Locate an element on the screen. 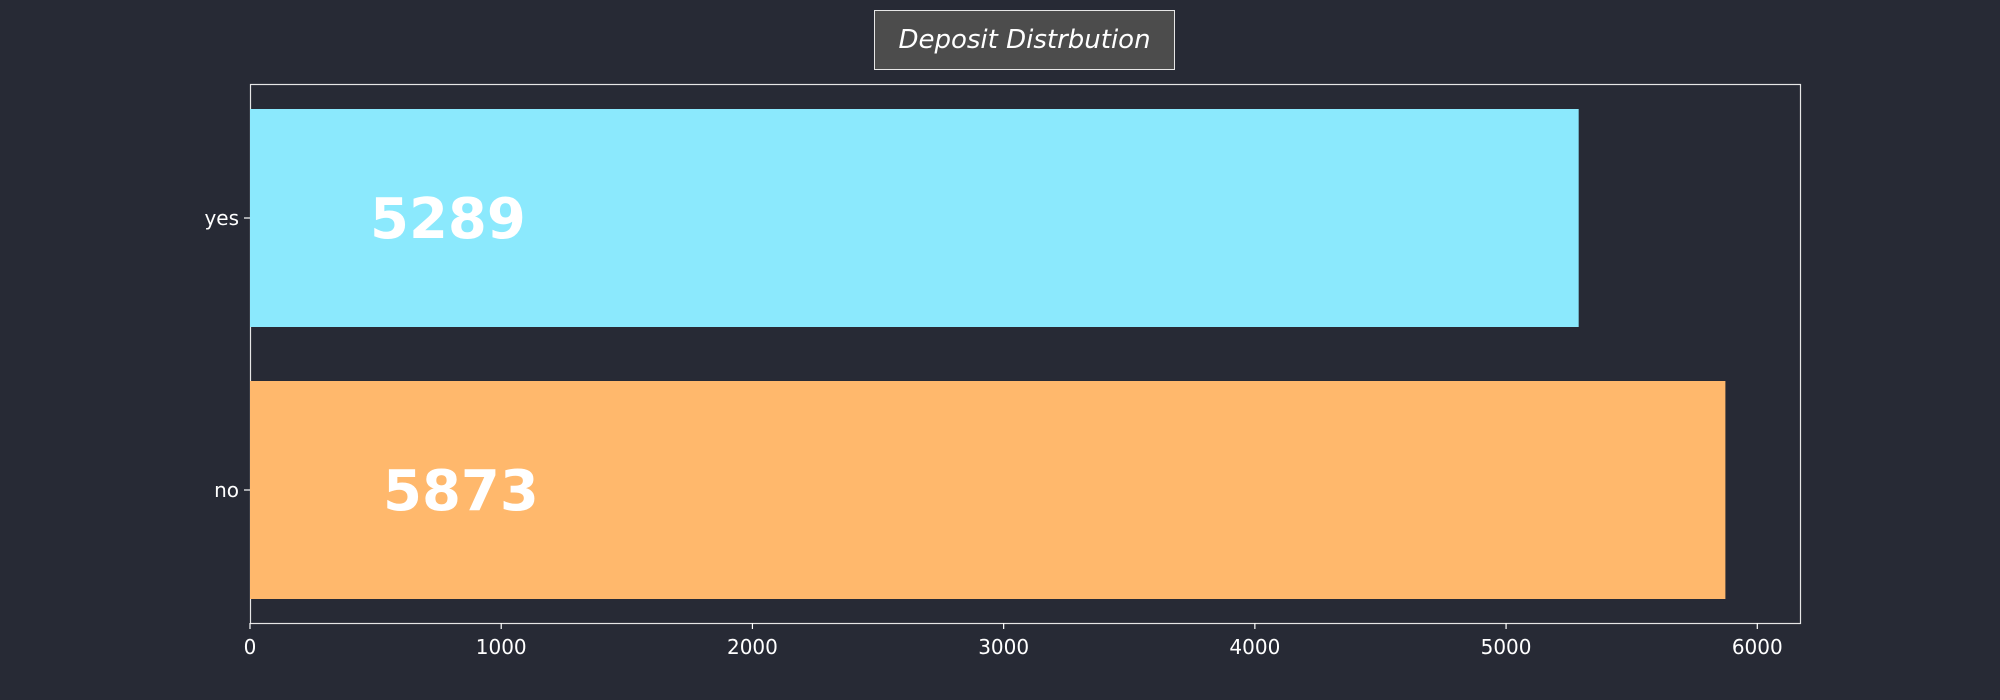  y-tick-label-no: no is located at coordinates (226, 490).